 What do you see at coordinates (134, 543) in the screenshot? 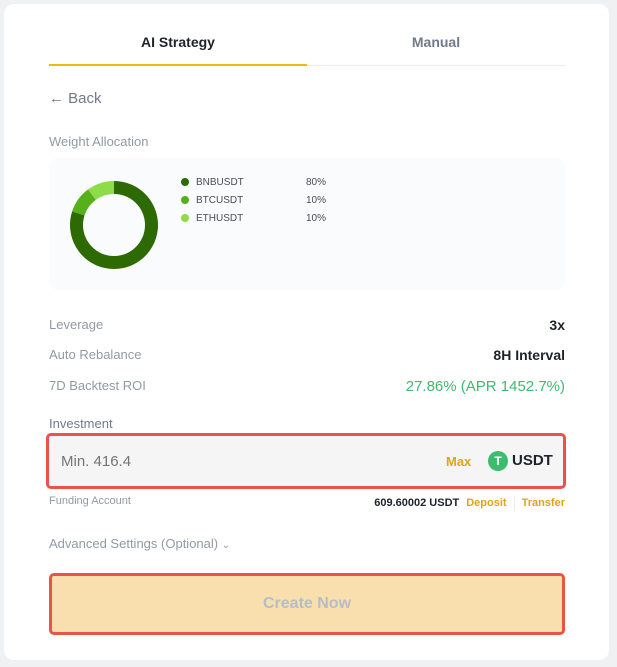
I see `advanced-settings-label: Advanced Settings (Optional)` at bounding box center [134, 543].